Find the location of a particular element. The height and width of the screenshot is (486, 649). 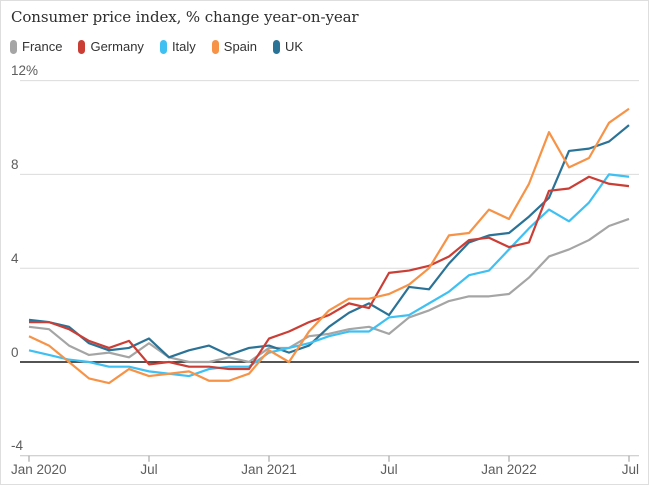

legend: France Germany Italy Spain UK is located at coordinates (156, 47).